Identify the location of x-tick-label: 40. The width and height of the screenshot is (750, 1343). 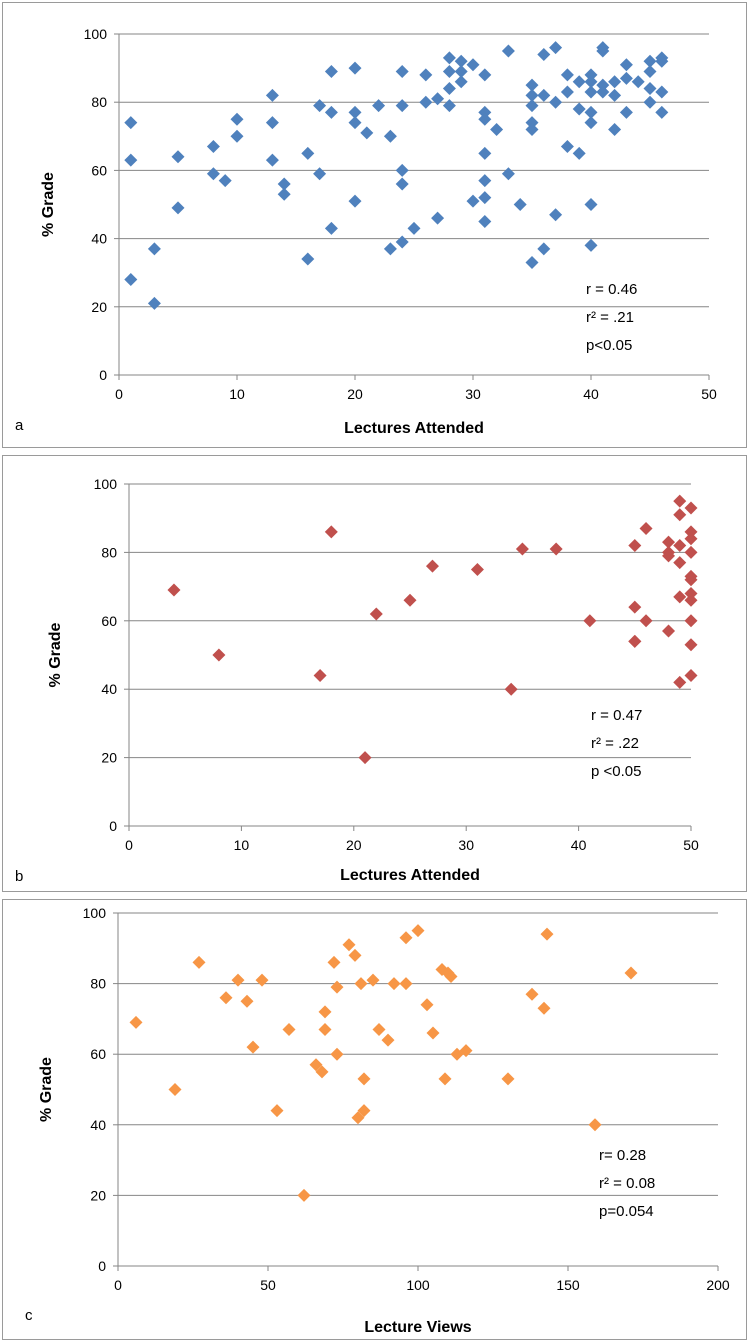
(591, 394).